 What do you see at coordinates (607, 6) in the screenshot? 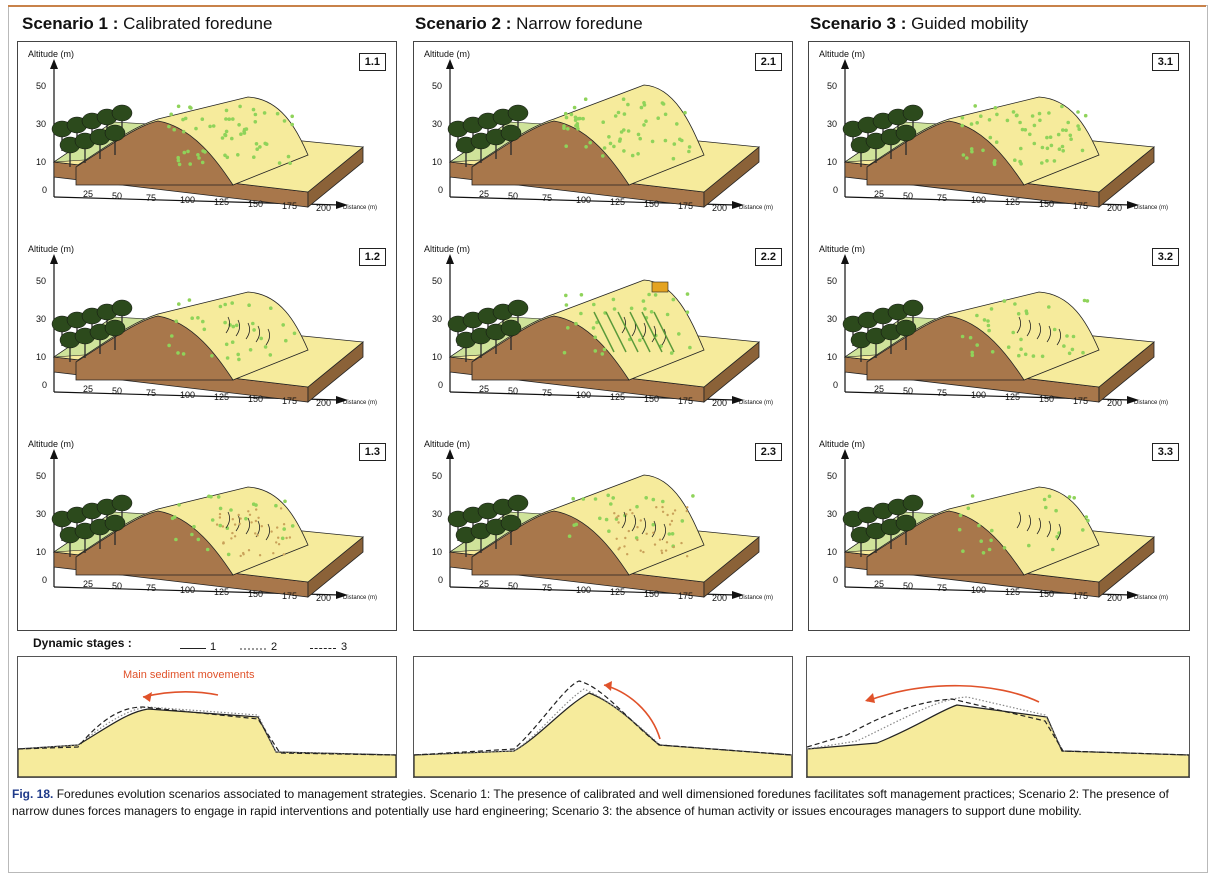
I see `top-rule` at bounding box center [607, 6].